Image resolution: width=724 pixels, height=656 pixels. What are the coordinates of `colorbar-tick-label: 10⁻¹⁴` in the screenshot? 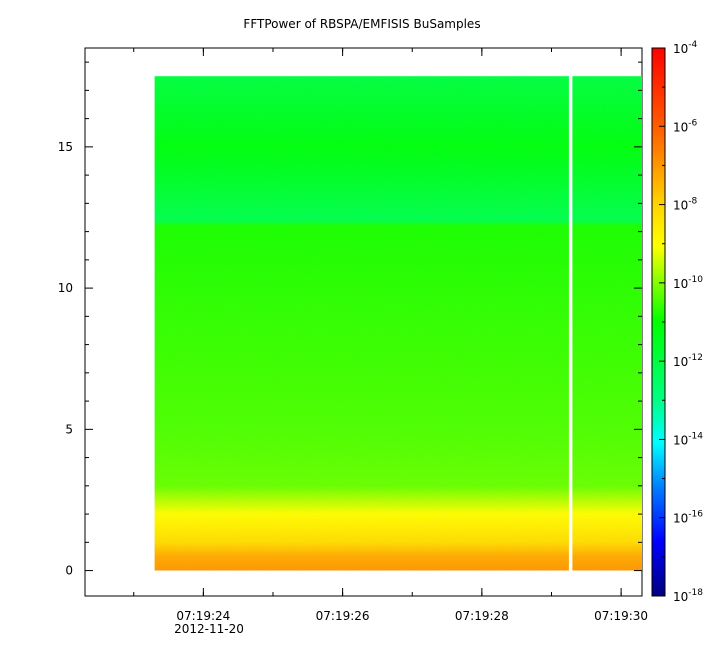 It's located at (688, 439).